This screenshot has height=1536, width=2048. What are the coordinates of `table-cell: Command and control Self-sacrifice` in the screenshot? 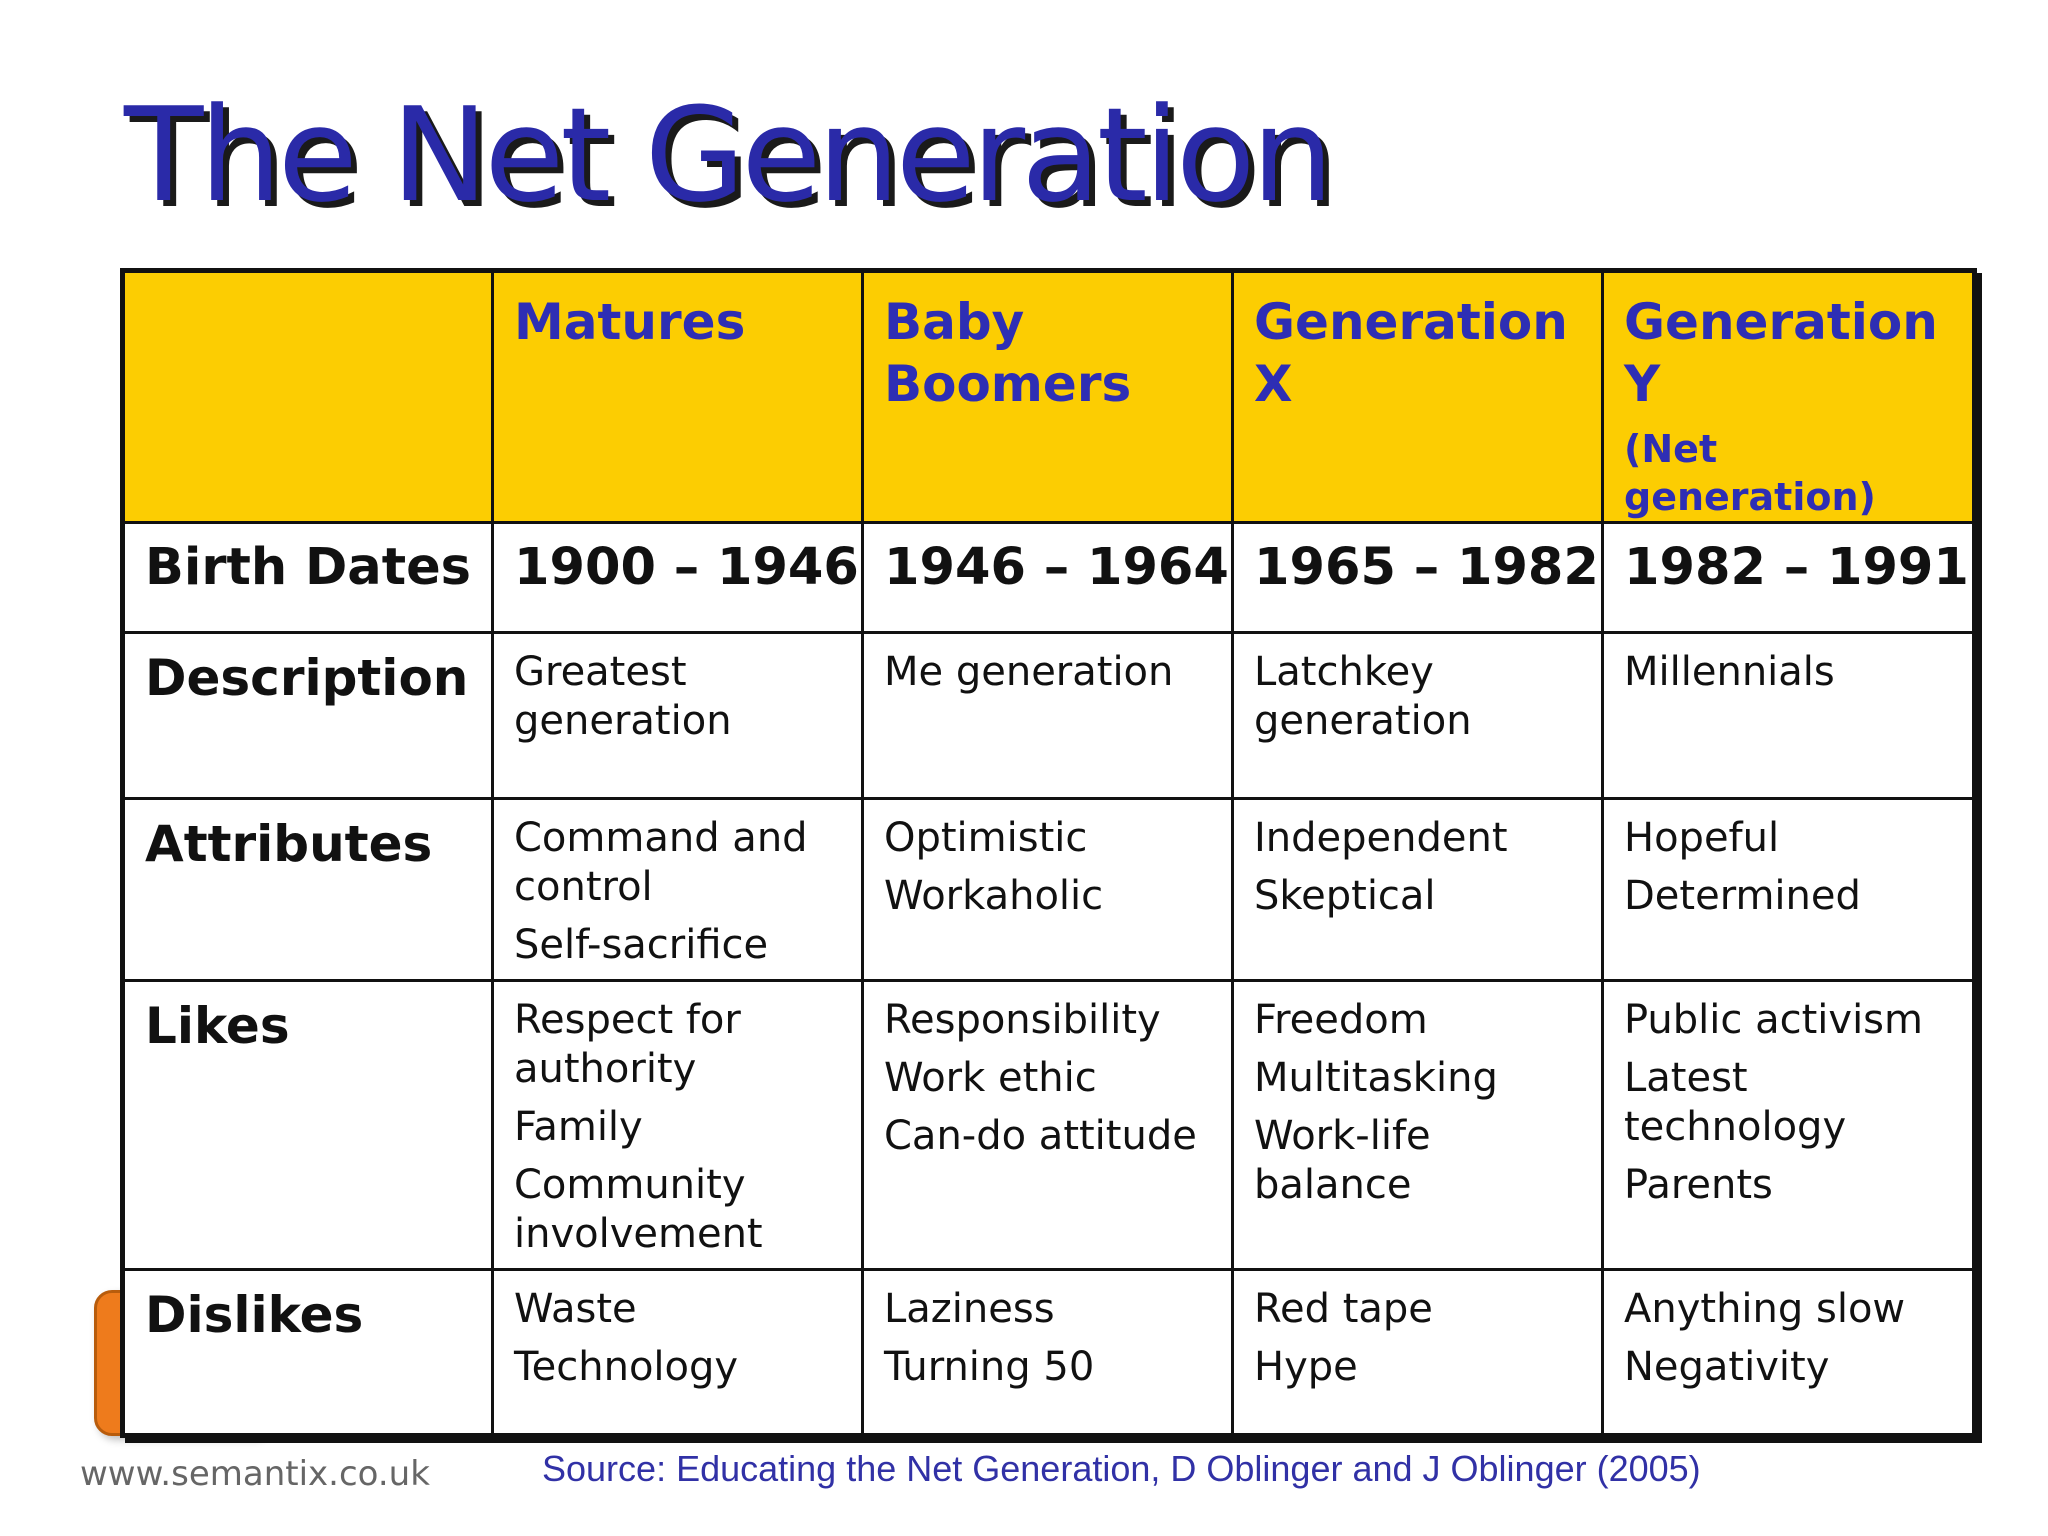 It's located at (677, 889).